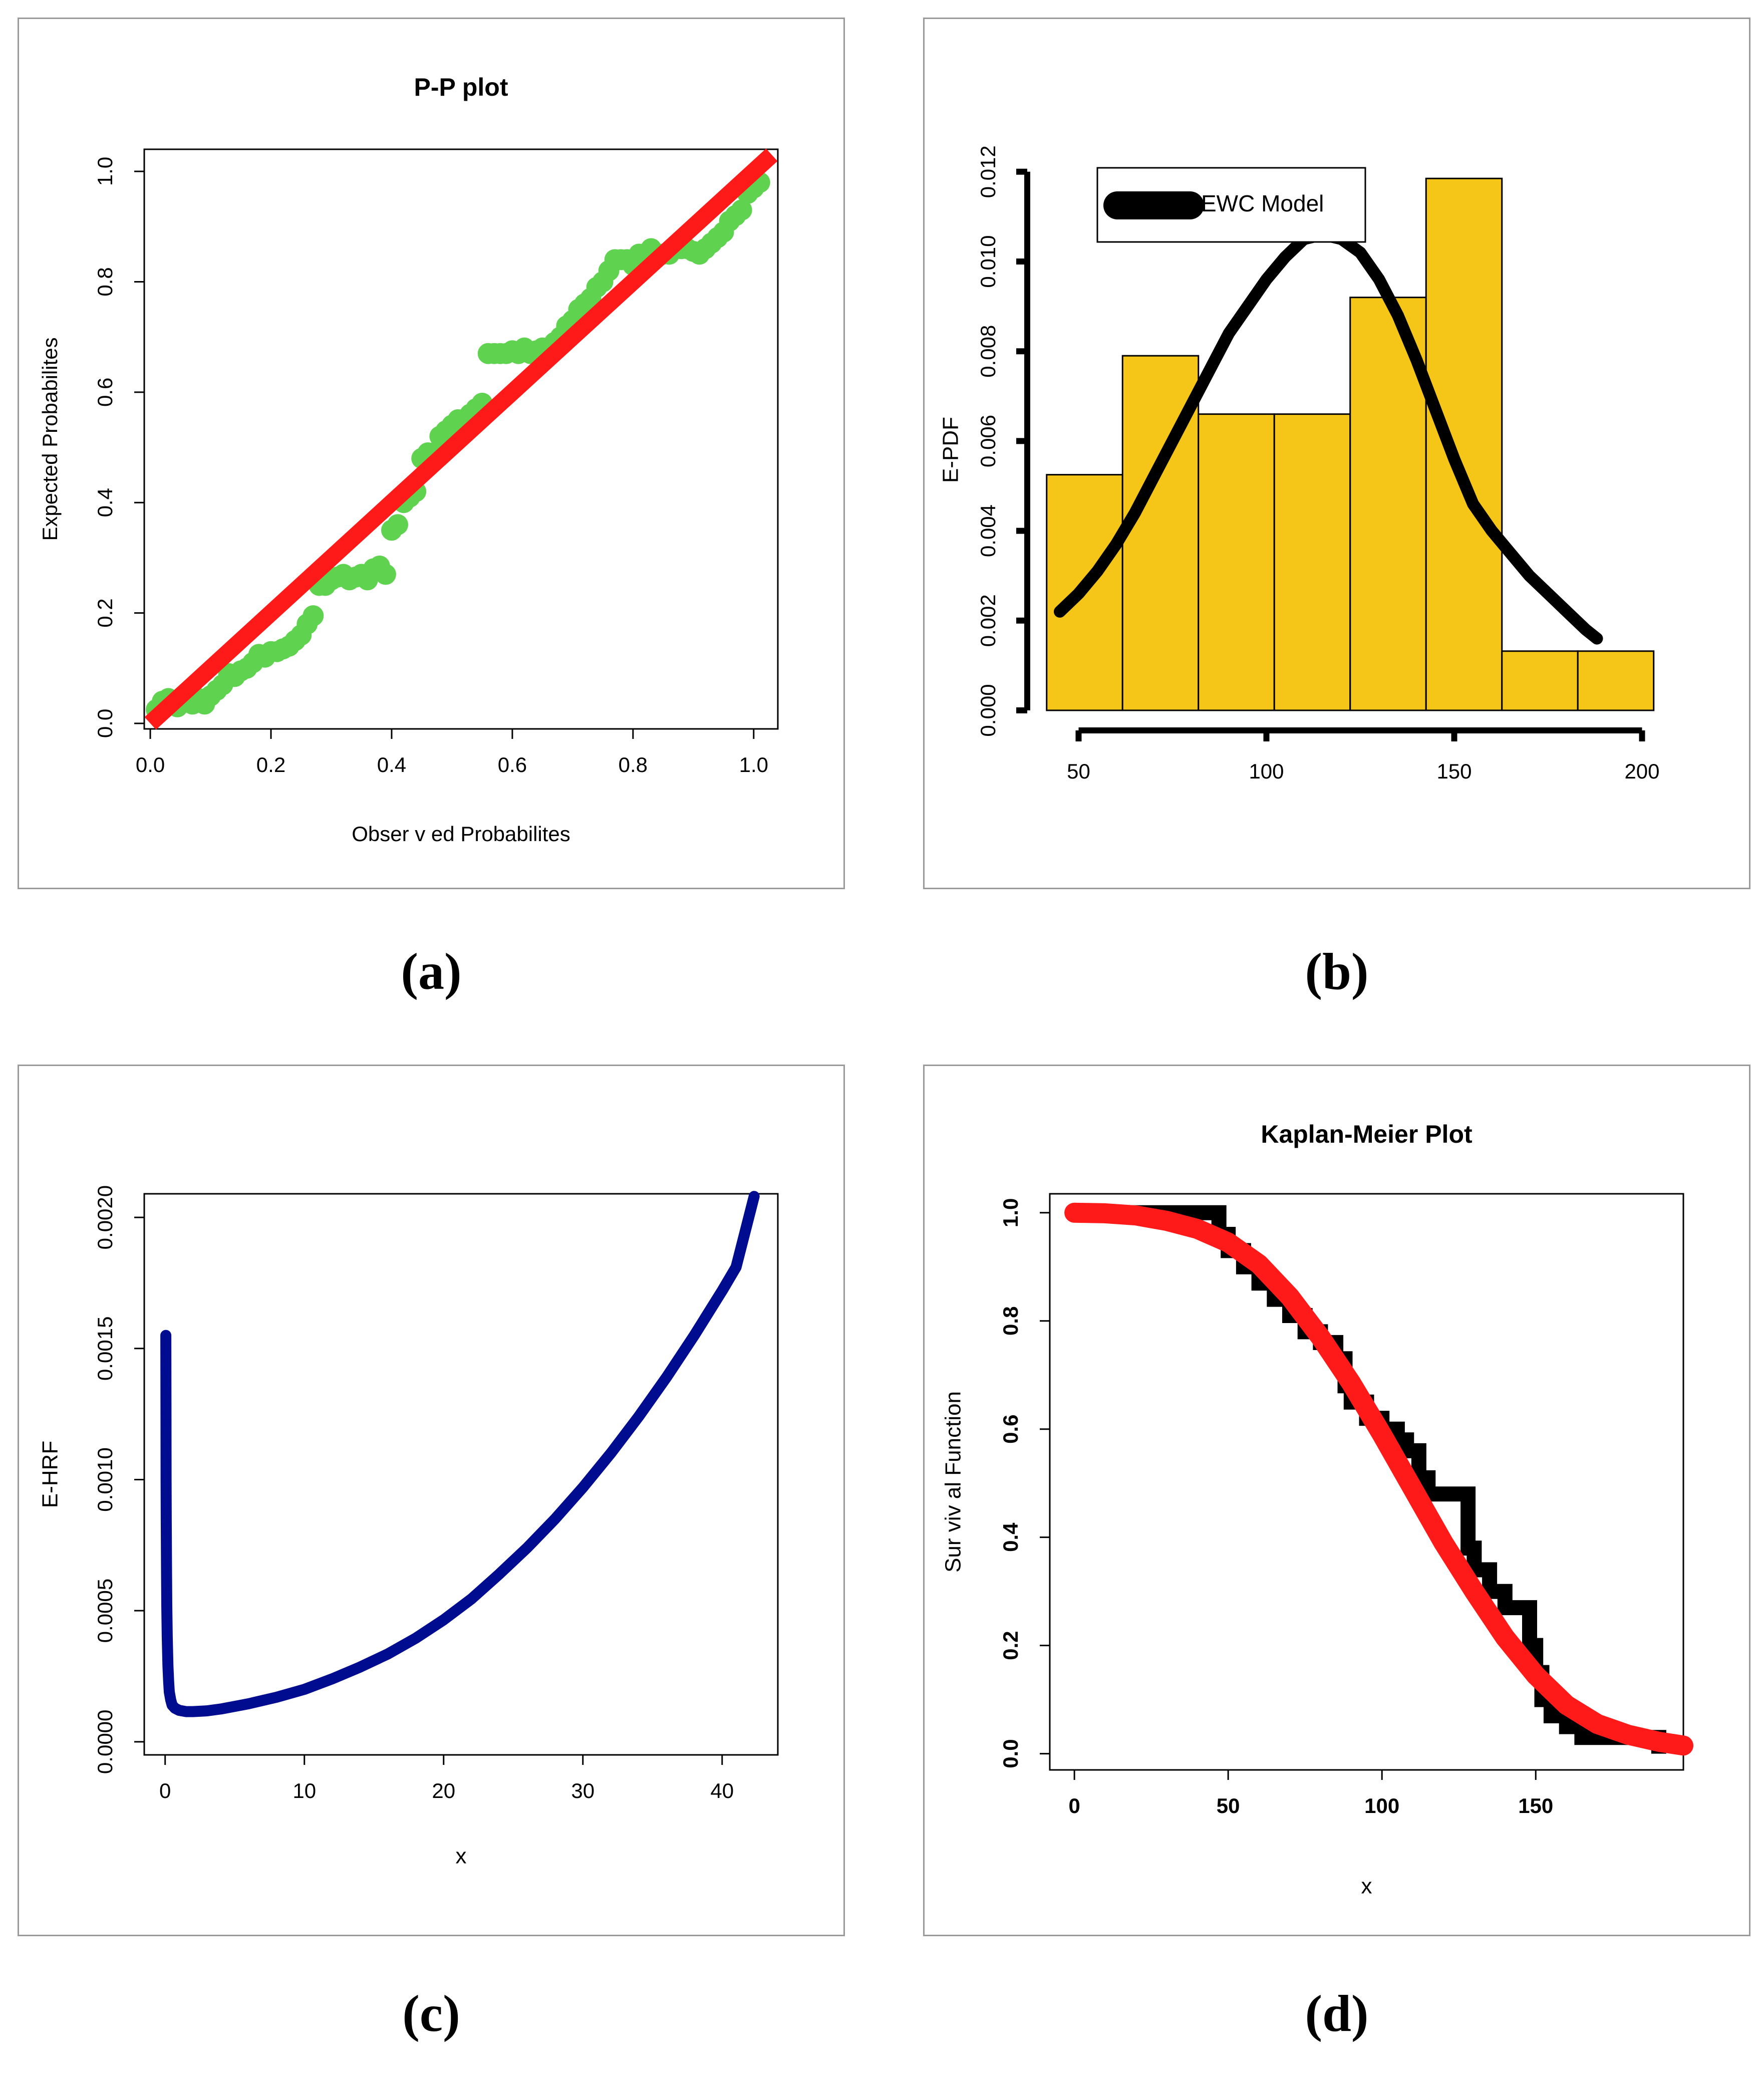 This screenshot has height=2076, width=1764. I want to click on y-tick-label: 0.002, so click(988, 620).